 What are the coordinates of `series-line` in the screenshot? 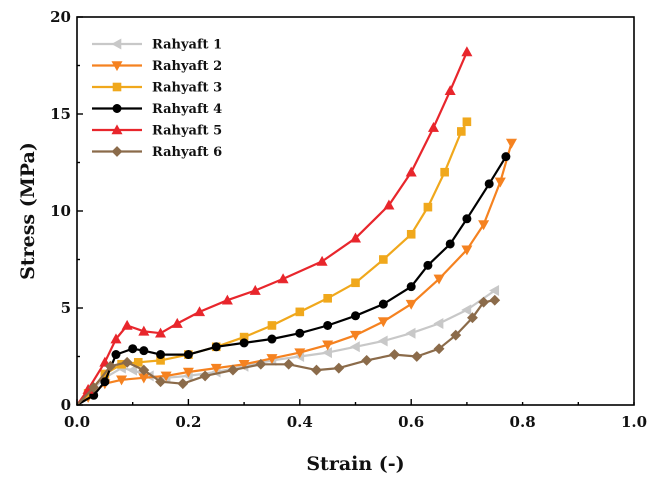 It's located at (285, 352).